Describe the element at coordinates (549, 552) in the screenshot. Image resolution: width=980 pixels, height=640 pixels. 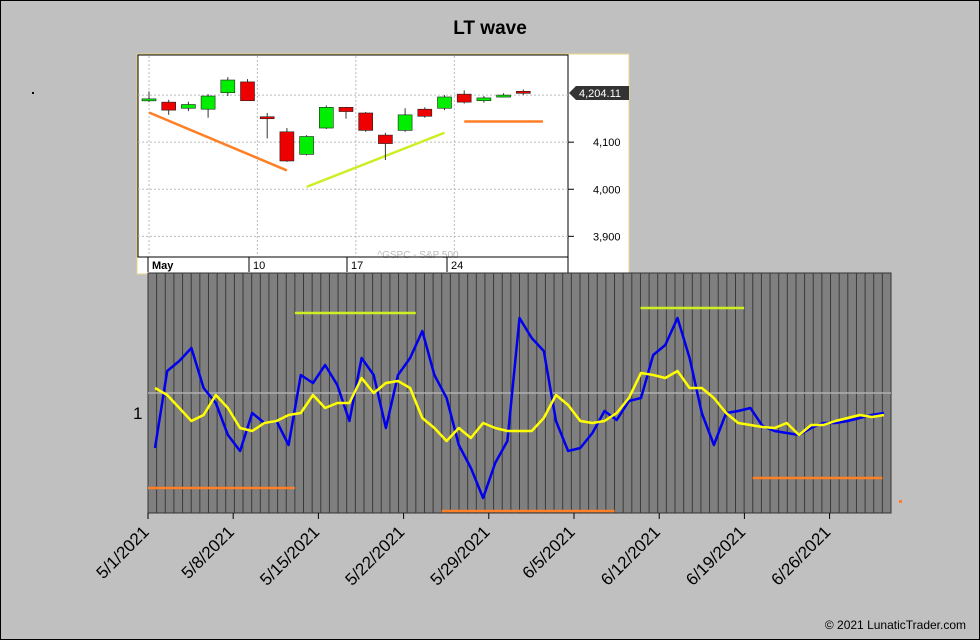
I see `wave-x-tick-label: 6/5/2021` at that location.